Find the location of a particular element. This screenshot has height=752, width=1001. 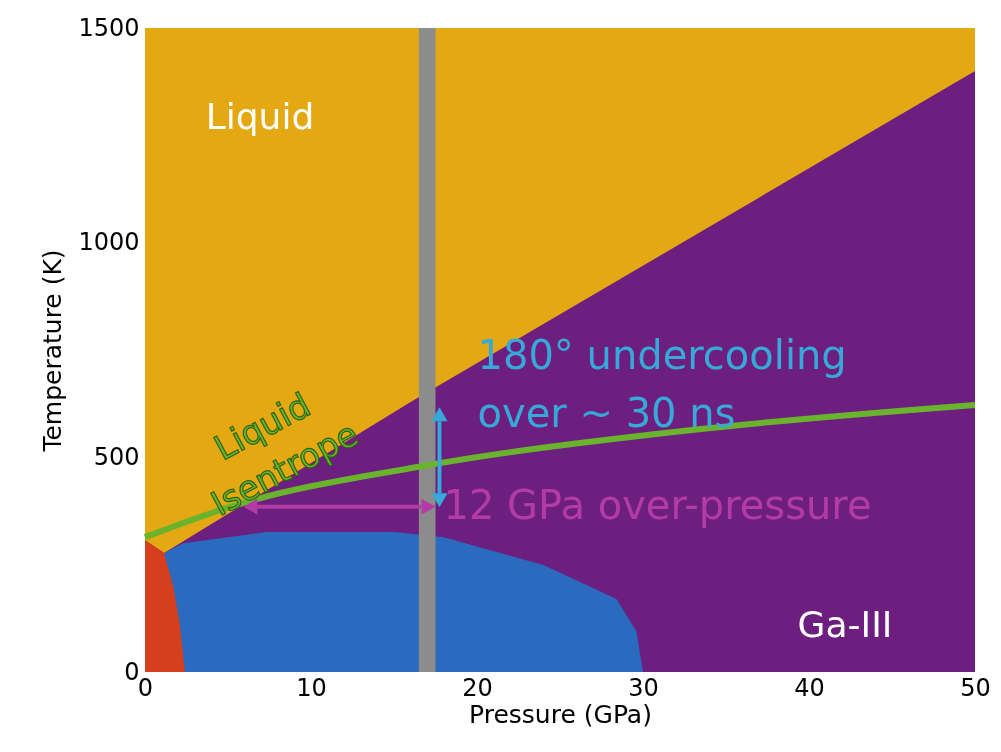

y-tick-label: 500 is located at coordinates (116, 456).